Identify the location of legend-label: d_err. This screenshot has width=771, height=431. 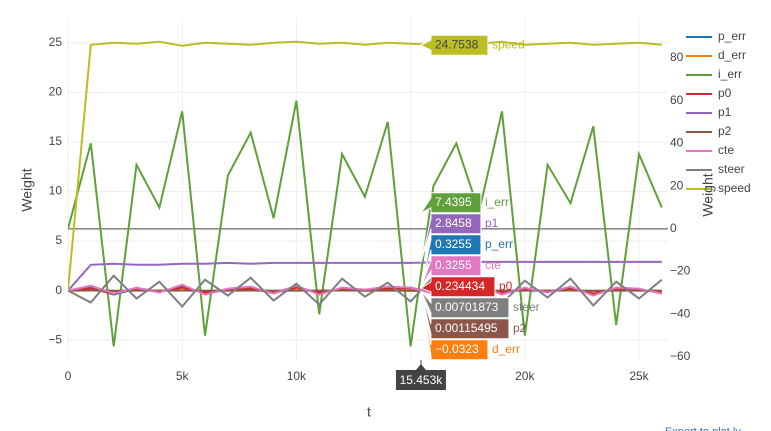
(732, 55).